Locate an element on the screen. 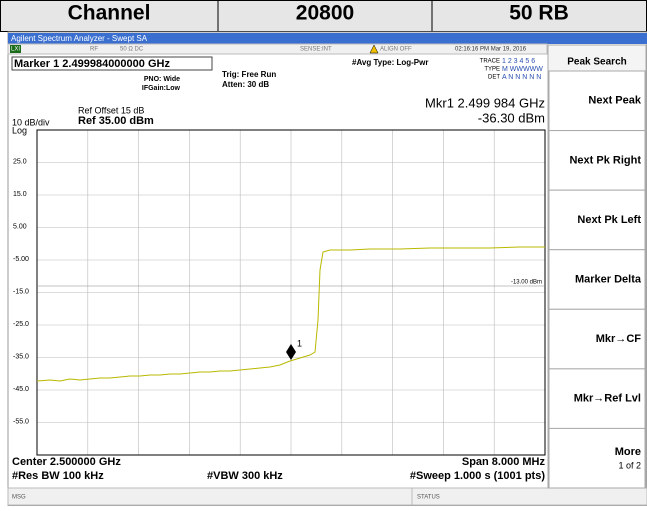 The height and width of the screenshot is (511, 647). marker-level: -36.30 dBm is located at coordinates (511, 117).